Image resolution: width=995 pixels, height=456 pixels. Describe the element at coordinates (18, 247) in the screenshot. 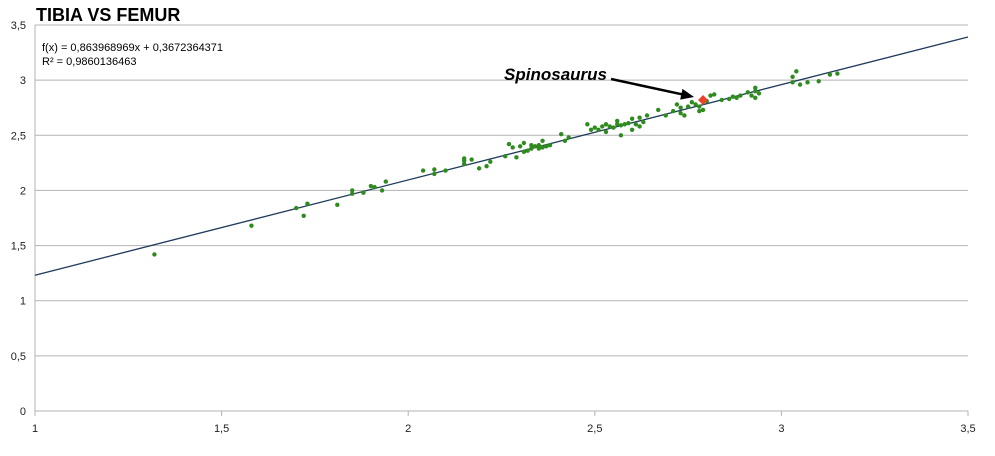

I see `y-tick-label: 1,5` at that location.